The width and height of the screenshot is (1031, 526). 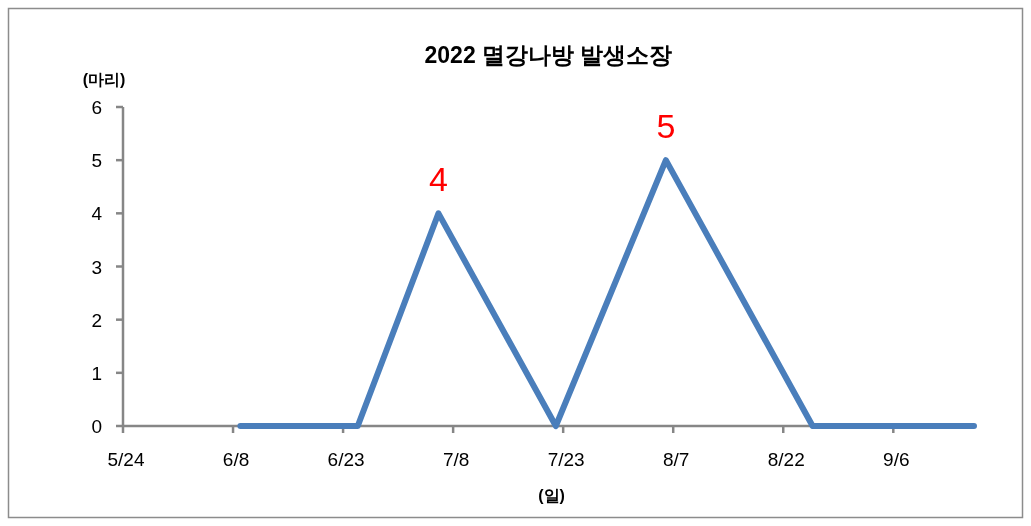 What do you see at coordinates (126, 459) in the screenshot?
I see `x-tick-label: 5/24` at bounding box center [126, 459].